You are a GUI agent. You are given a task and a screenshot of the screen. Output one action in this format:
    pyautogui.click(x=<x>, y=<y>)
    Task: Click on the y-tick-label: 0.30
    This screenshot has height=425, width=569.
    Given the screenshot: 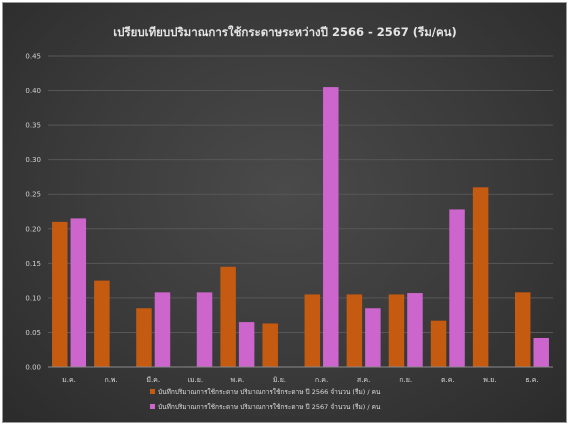 What is the action you would take?
    pyautogui.click(x=33, y=160)
    